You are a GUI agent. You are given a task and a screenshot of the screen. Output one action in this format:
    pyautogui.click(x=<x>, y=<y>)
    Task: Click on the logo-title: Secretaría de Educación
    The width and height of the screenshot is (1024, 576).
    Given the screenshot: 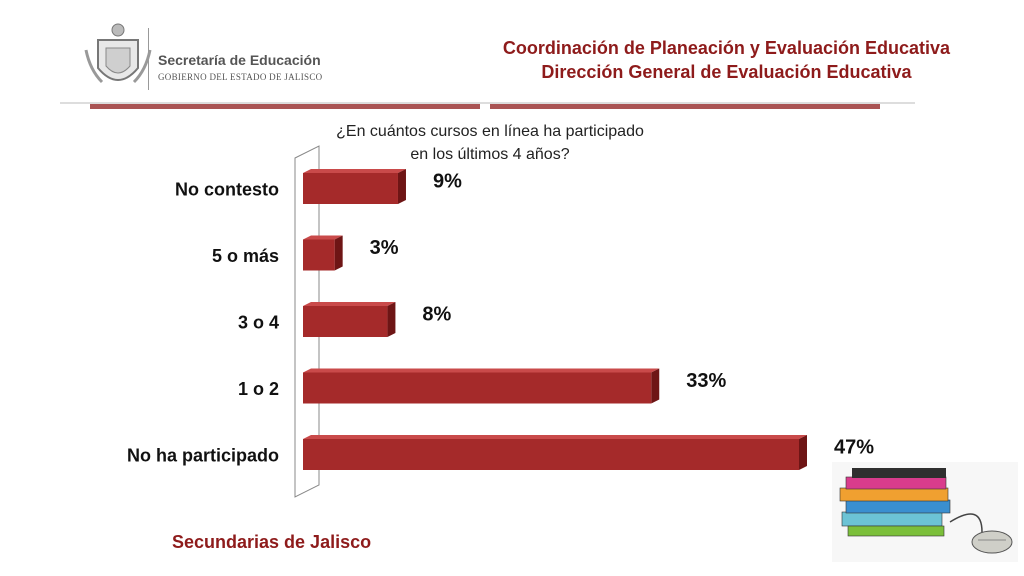 What is the action you would take?
    pyautogui.click(x=239, y=60)
    